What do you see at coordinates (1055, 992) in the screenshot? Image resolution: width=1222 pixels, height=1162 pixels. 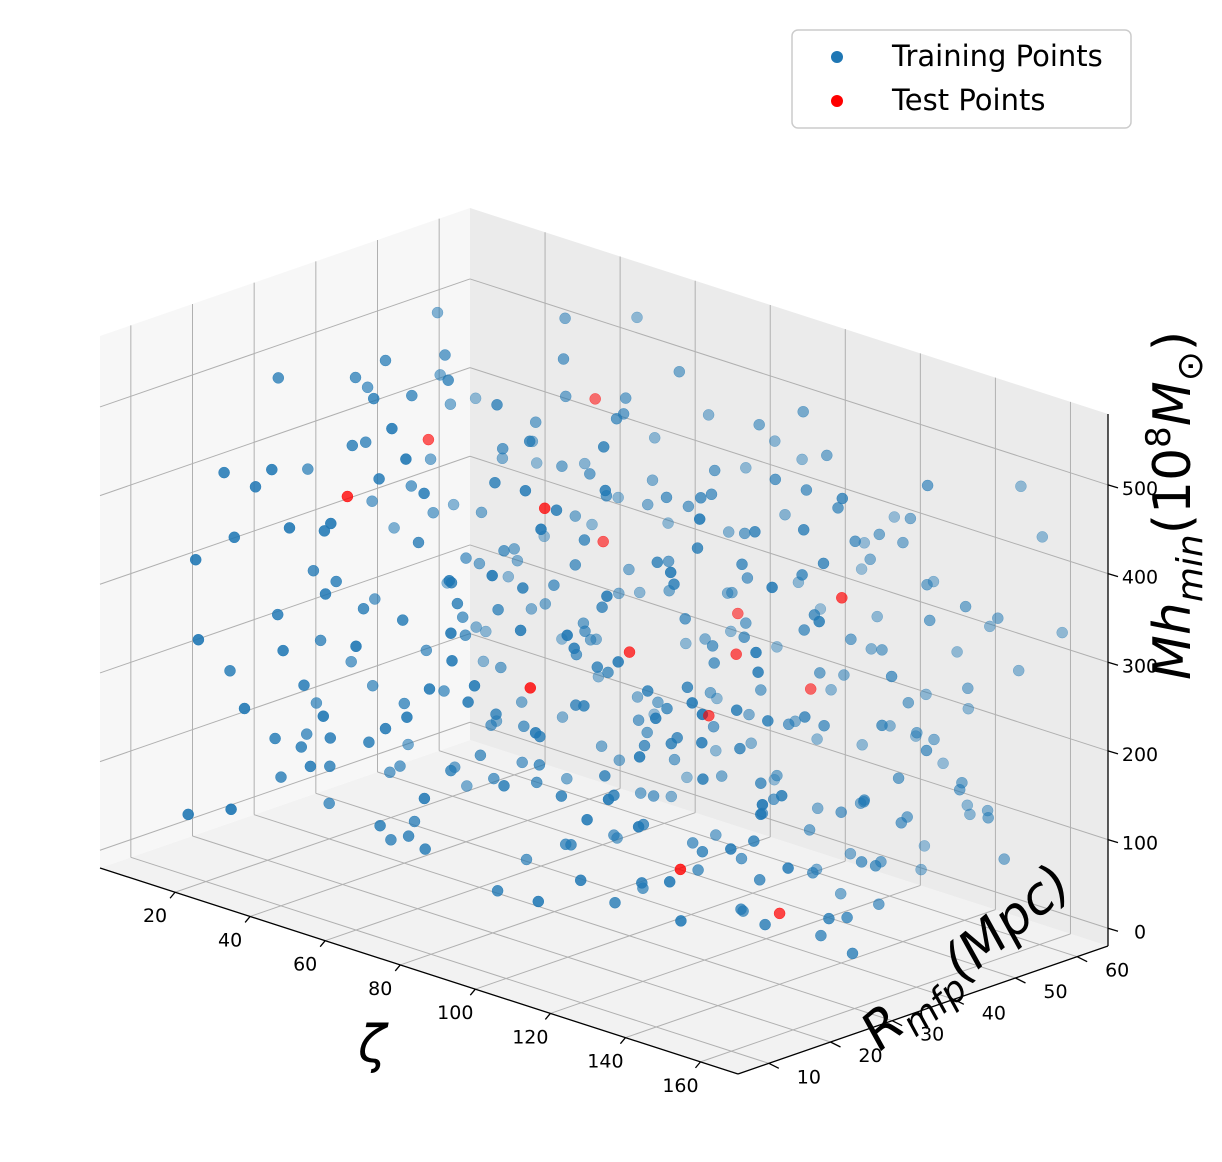 I see `y-tick-label: 50` at bounding box center [1055, 992].